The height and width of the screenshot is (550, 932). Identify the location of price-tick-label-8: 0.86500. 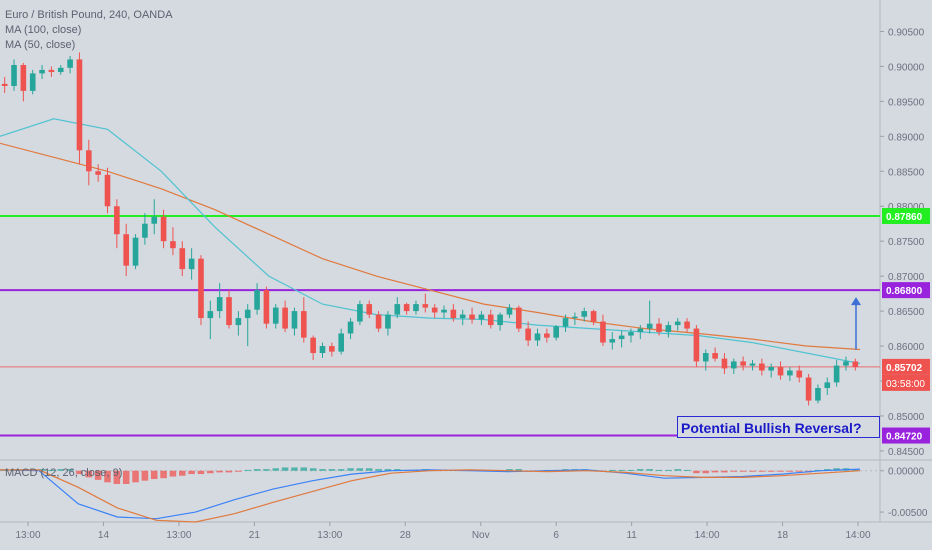
(906, 312).